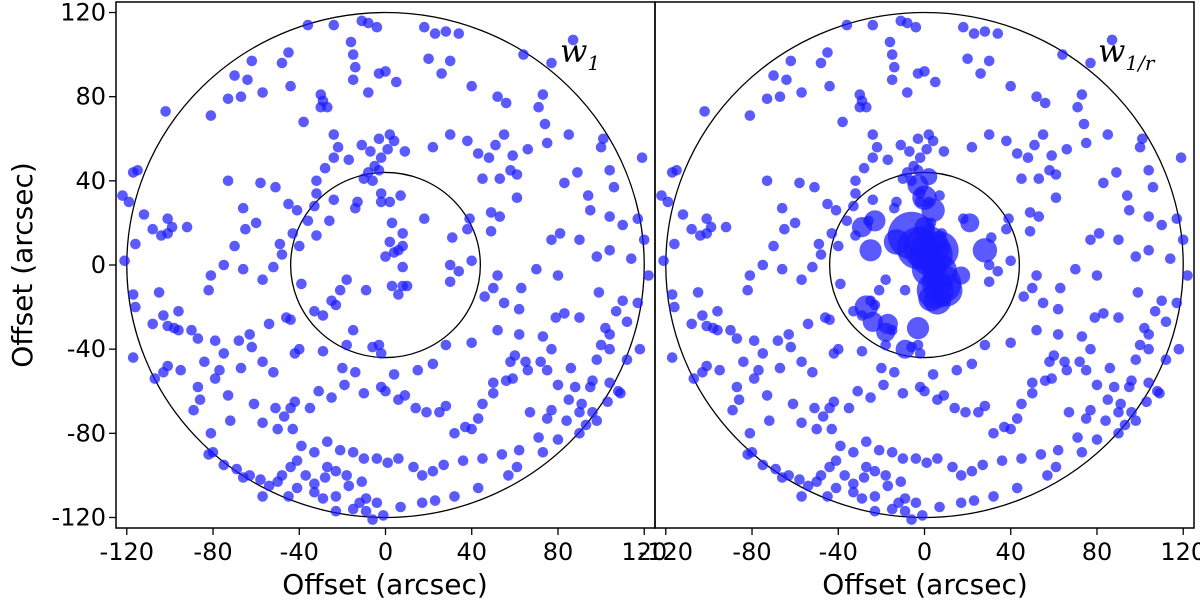 The height and width of the screenshot is (604, 1200). What do you see at coordinates (838, 552) in the screenshot?
I see `panel-w1r-xtick-label: -40` at bounding box center [838, 552].